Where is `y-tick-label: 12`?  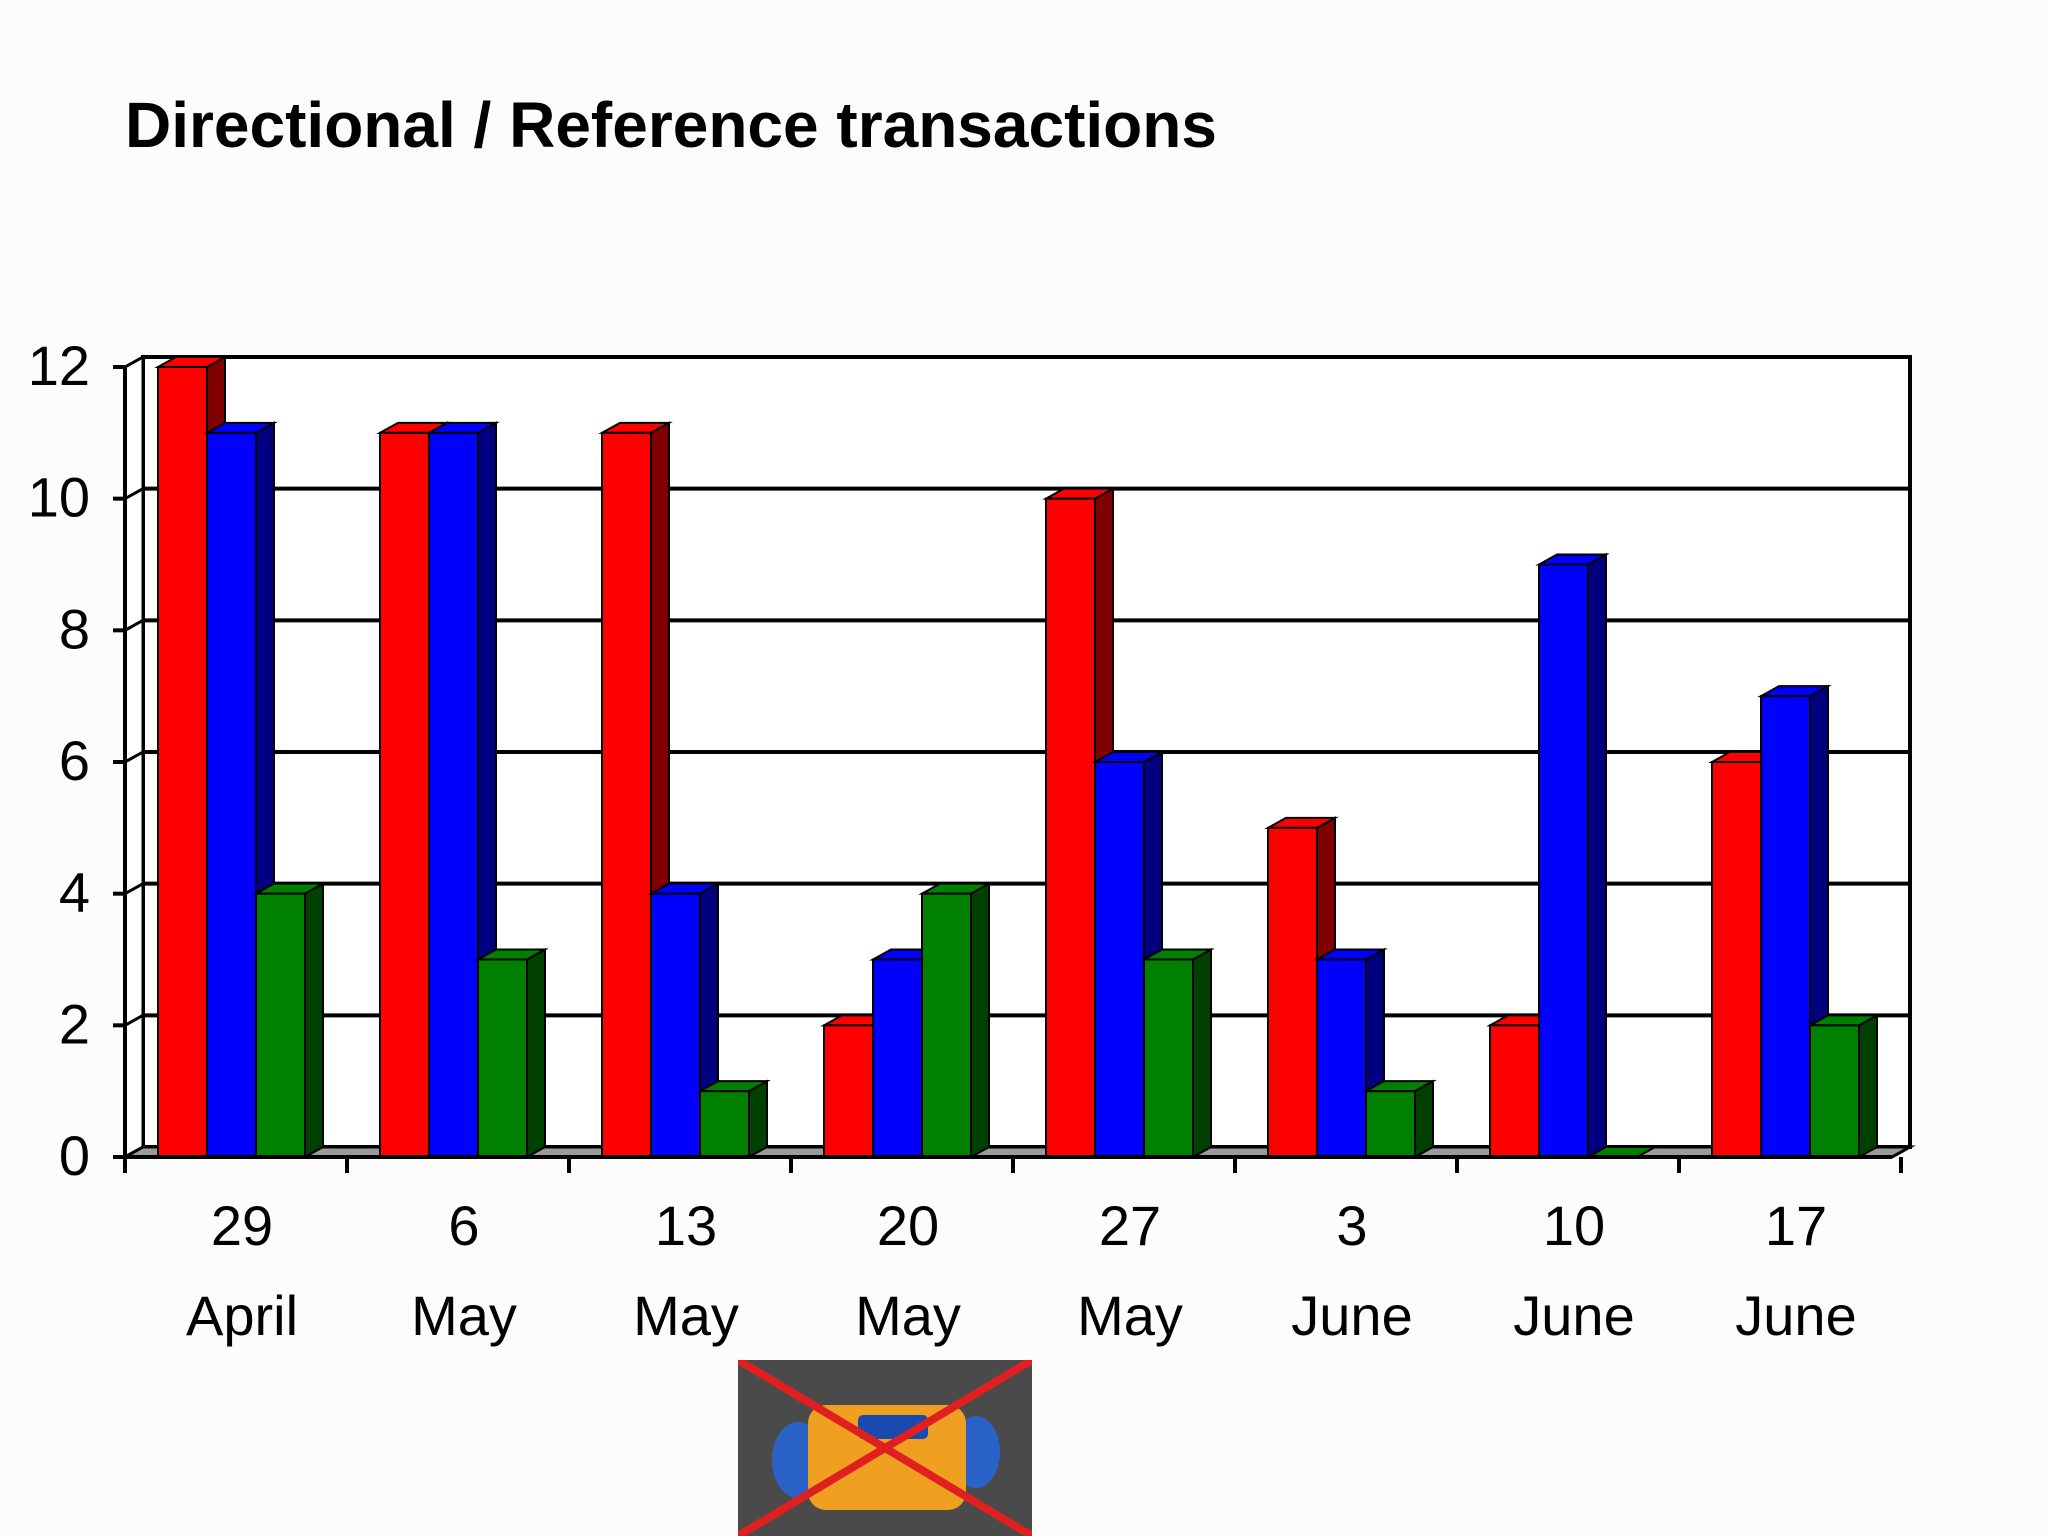 y-tick-label: 12 is located at coordinates (59, 365).